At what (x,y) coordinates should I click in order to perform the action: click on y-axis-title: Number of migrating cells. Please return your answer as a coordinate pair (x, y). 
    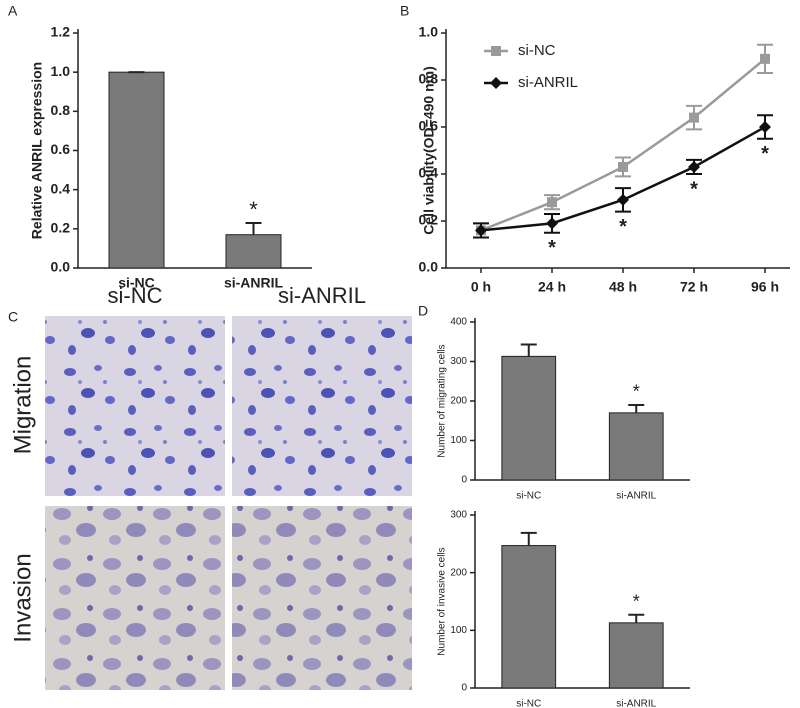
    Looking at the image, I should click on (442, 400).